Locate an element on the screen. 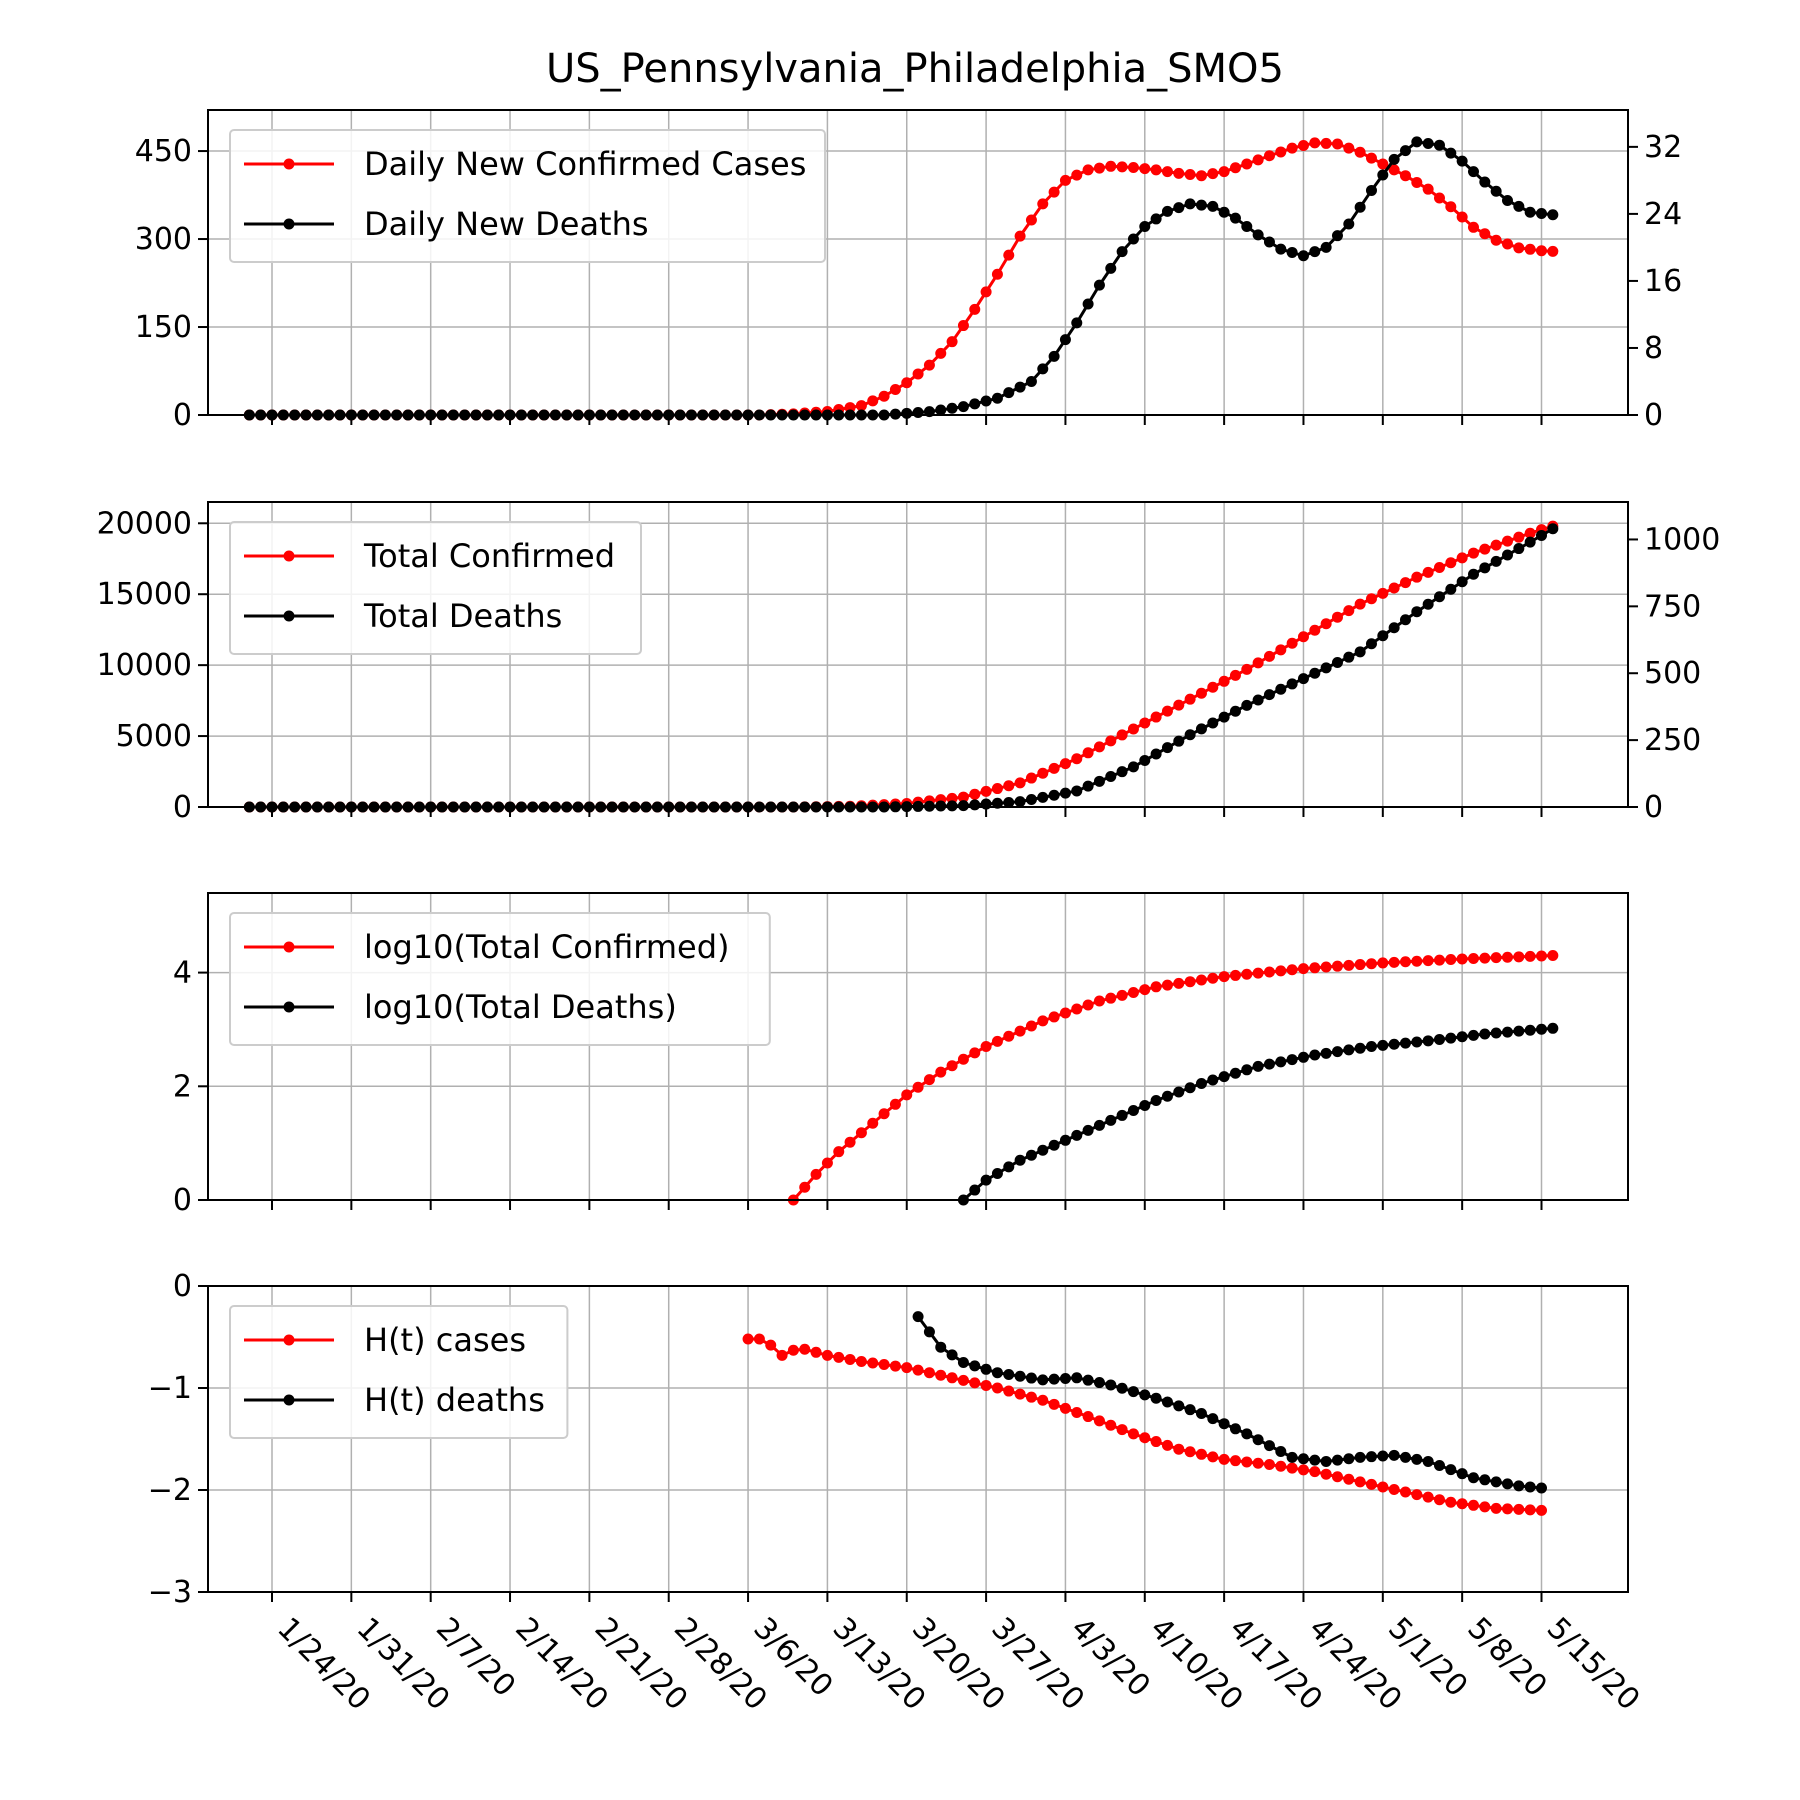 This screenshot has width=1800, height=1800. x-tick-label: 5/15/20 is located at coordinates (1593, 1664).